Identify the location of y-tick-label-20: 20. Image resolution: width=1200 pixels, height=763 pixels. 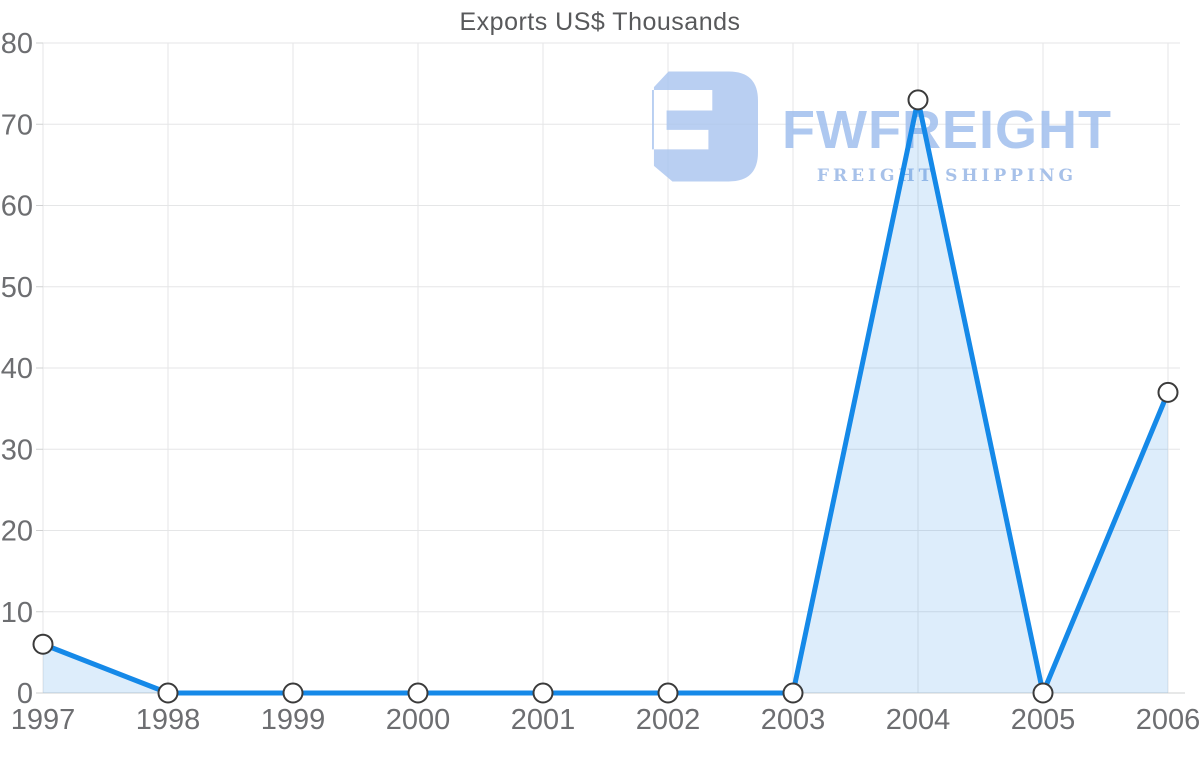
(17, 532).